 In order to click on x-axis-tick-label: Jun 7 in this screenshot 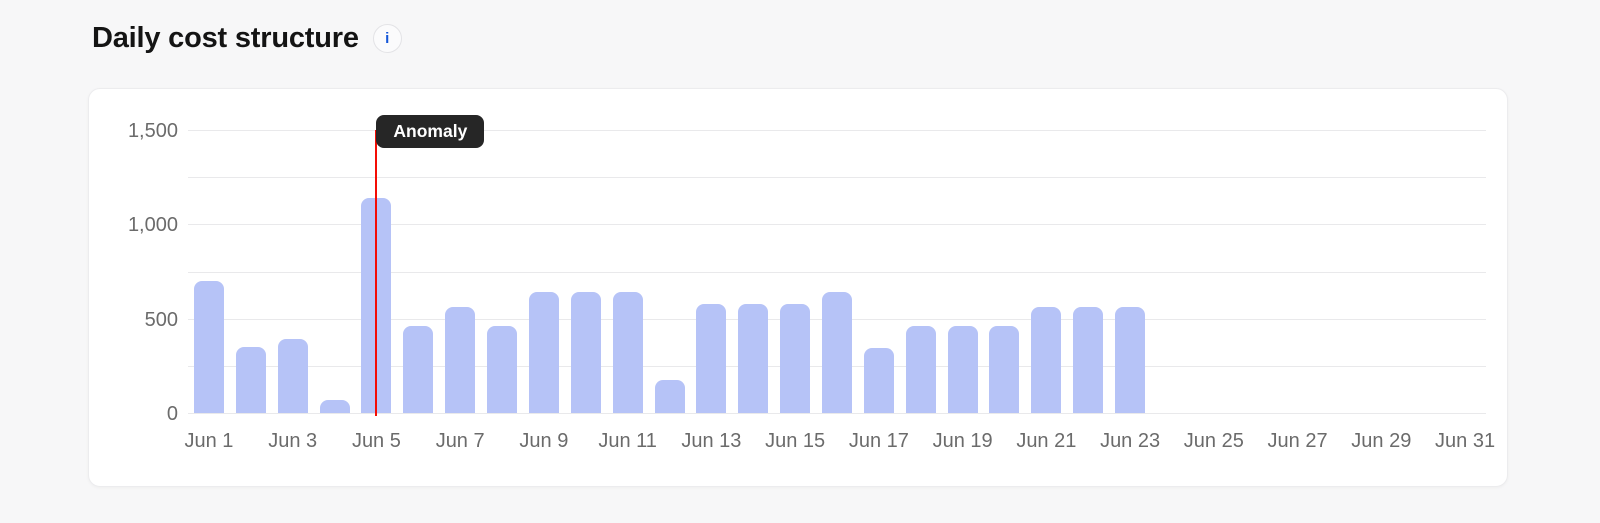, I will do `click(460, 441)`.